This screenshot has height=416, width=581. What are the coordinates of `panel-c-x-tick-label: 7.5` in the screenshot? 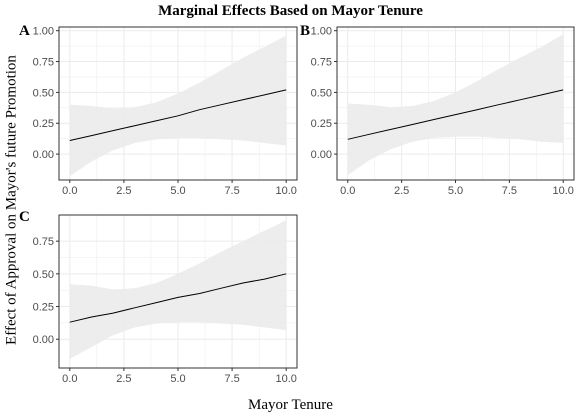 It's located at (231, 379).